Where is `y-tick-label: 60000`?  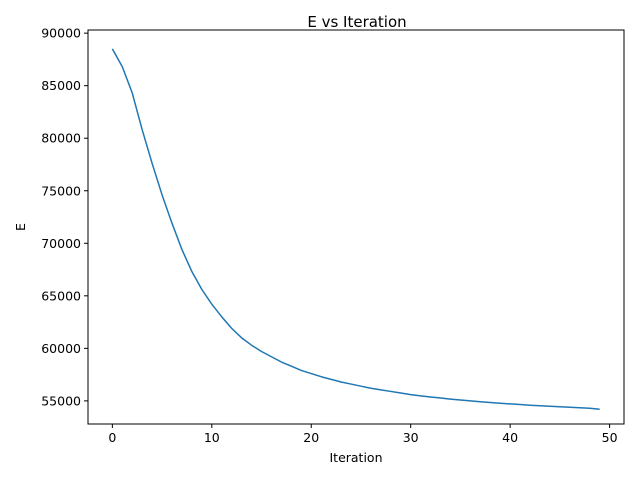
y-tick-label: 60000 is located at coordinates (61, 348).